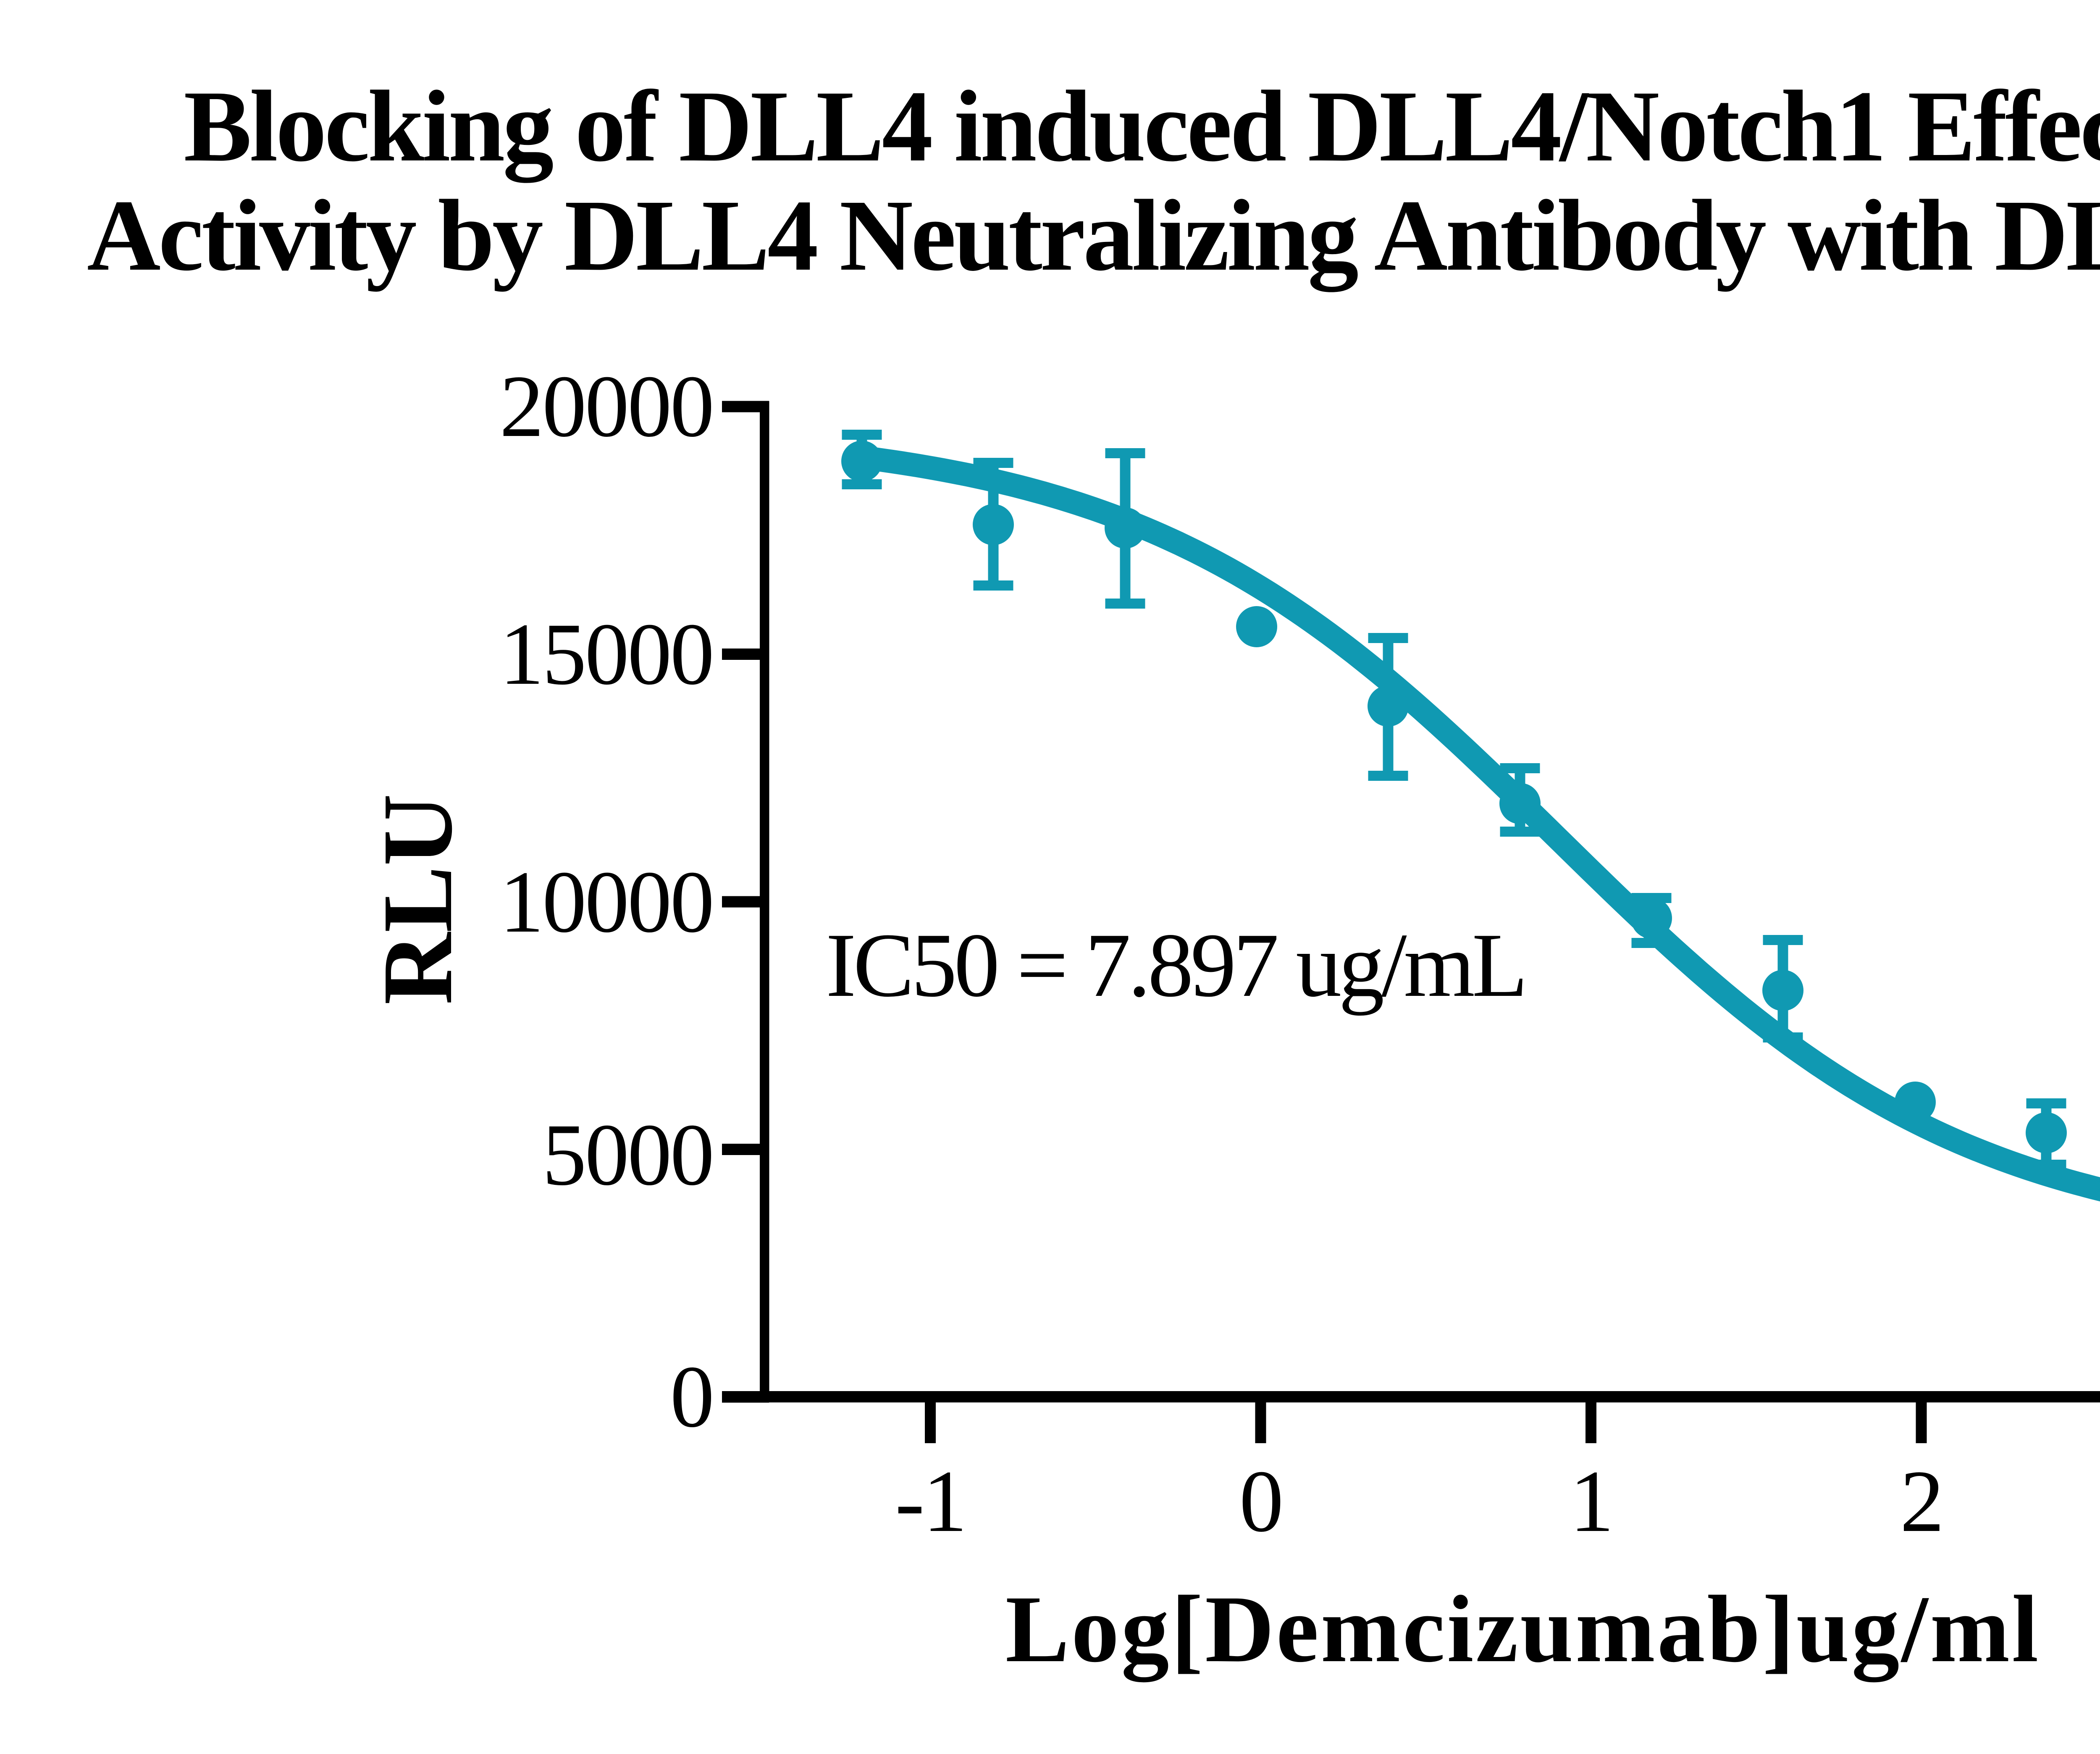 This screenshot has width=2100, height=1754. I want to click on svg-text: 1, so click(1591, 1501).